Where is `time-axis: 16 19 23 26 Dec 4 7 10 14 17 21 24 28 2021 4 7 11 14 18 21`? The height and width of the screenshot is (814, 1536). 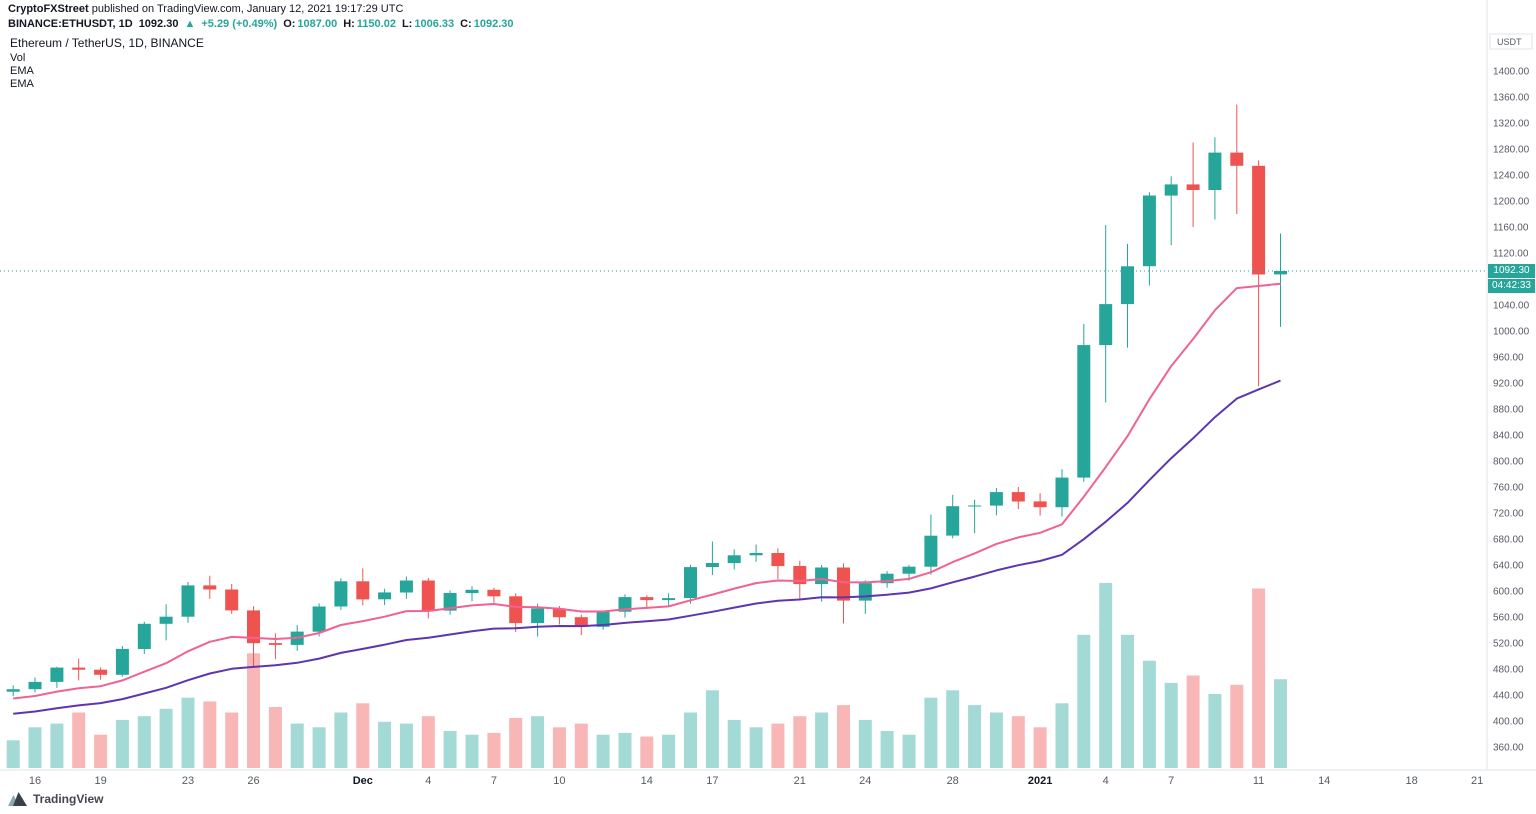 time-axis: 16 19 23 26 Dec 4 7 10 14 17 21 24 28 2021 4 7 11 14 18 21 is located at coordinates (768, 778).